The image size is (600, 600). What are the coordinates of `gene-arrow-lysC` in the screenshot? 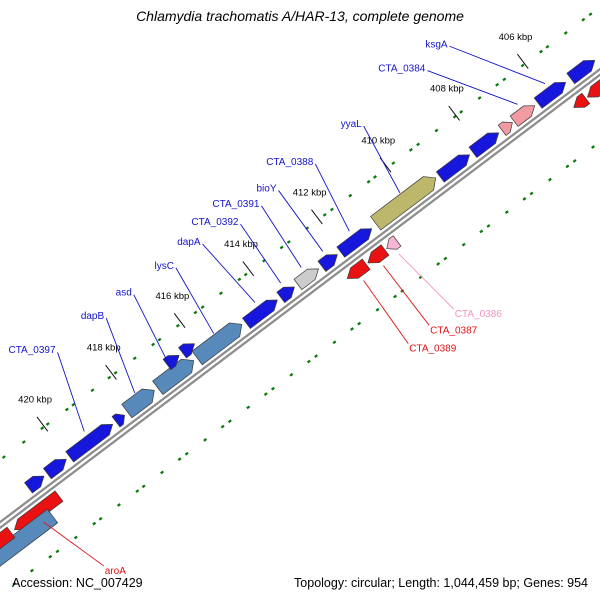 It's located at (219, 342).